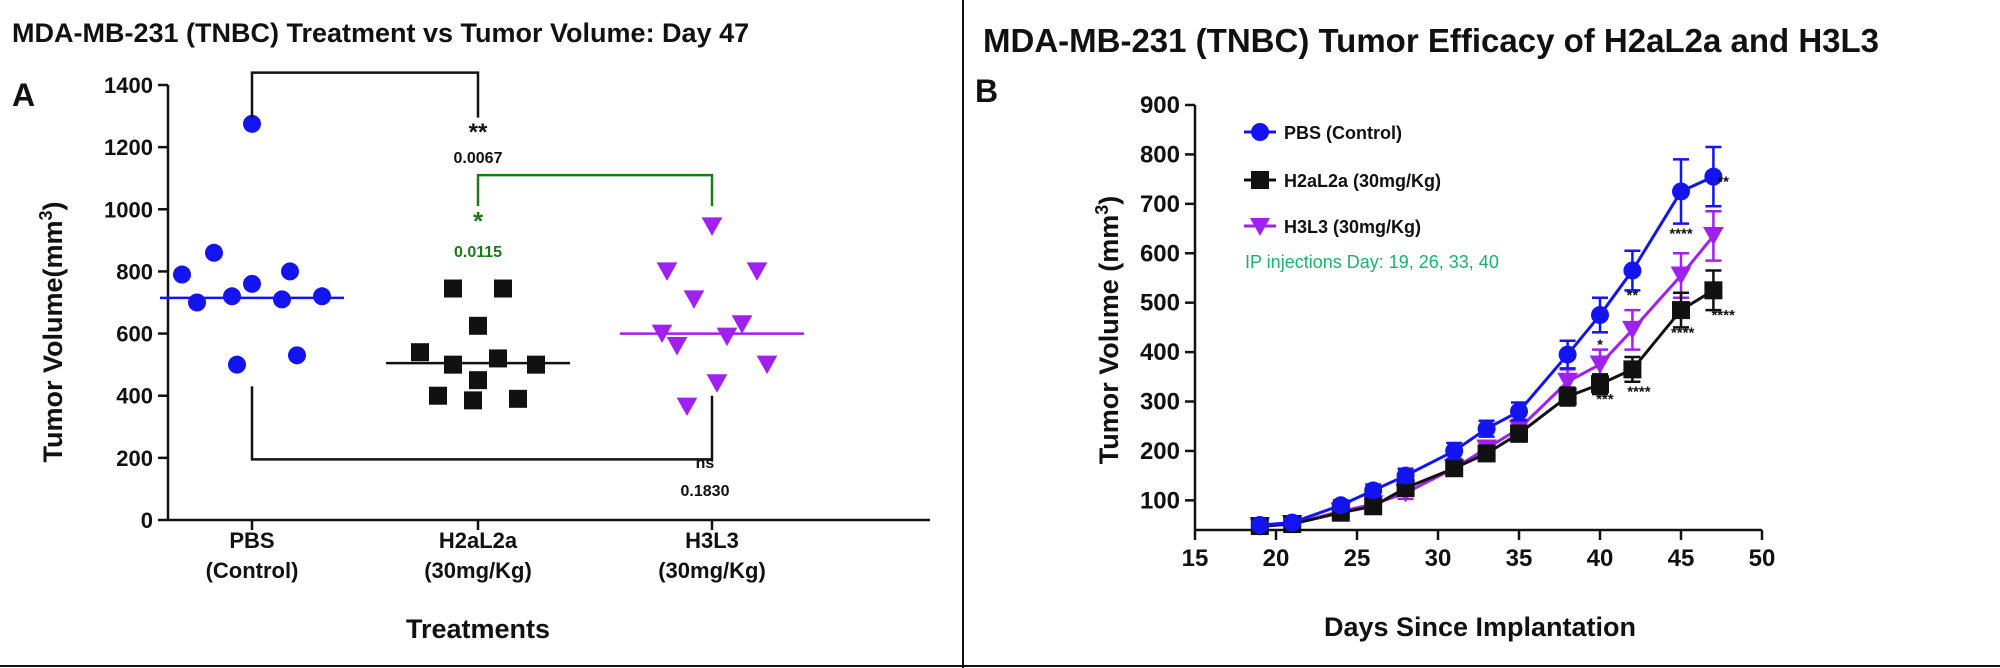  What do you see at coordinates (1343, 133) in the screenshot?
I see `legend-label-pbs: PBS (Control)` at bounding box center [1343, 133].